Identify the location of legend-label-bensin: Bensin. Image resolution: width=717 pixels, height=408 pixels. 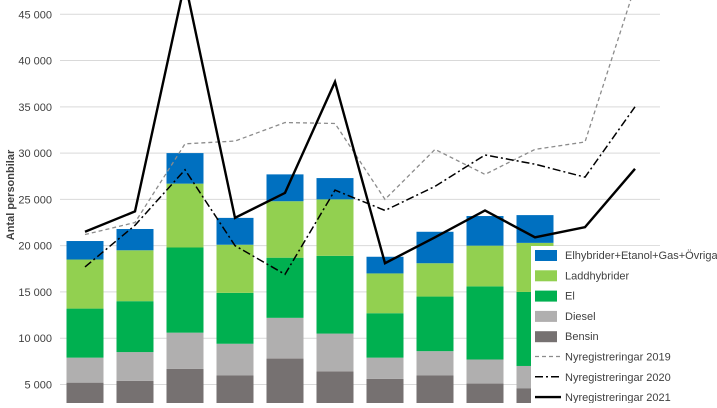
(582, 337).